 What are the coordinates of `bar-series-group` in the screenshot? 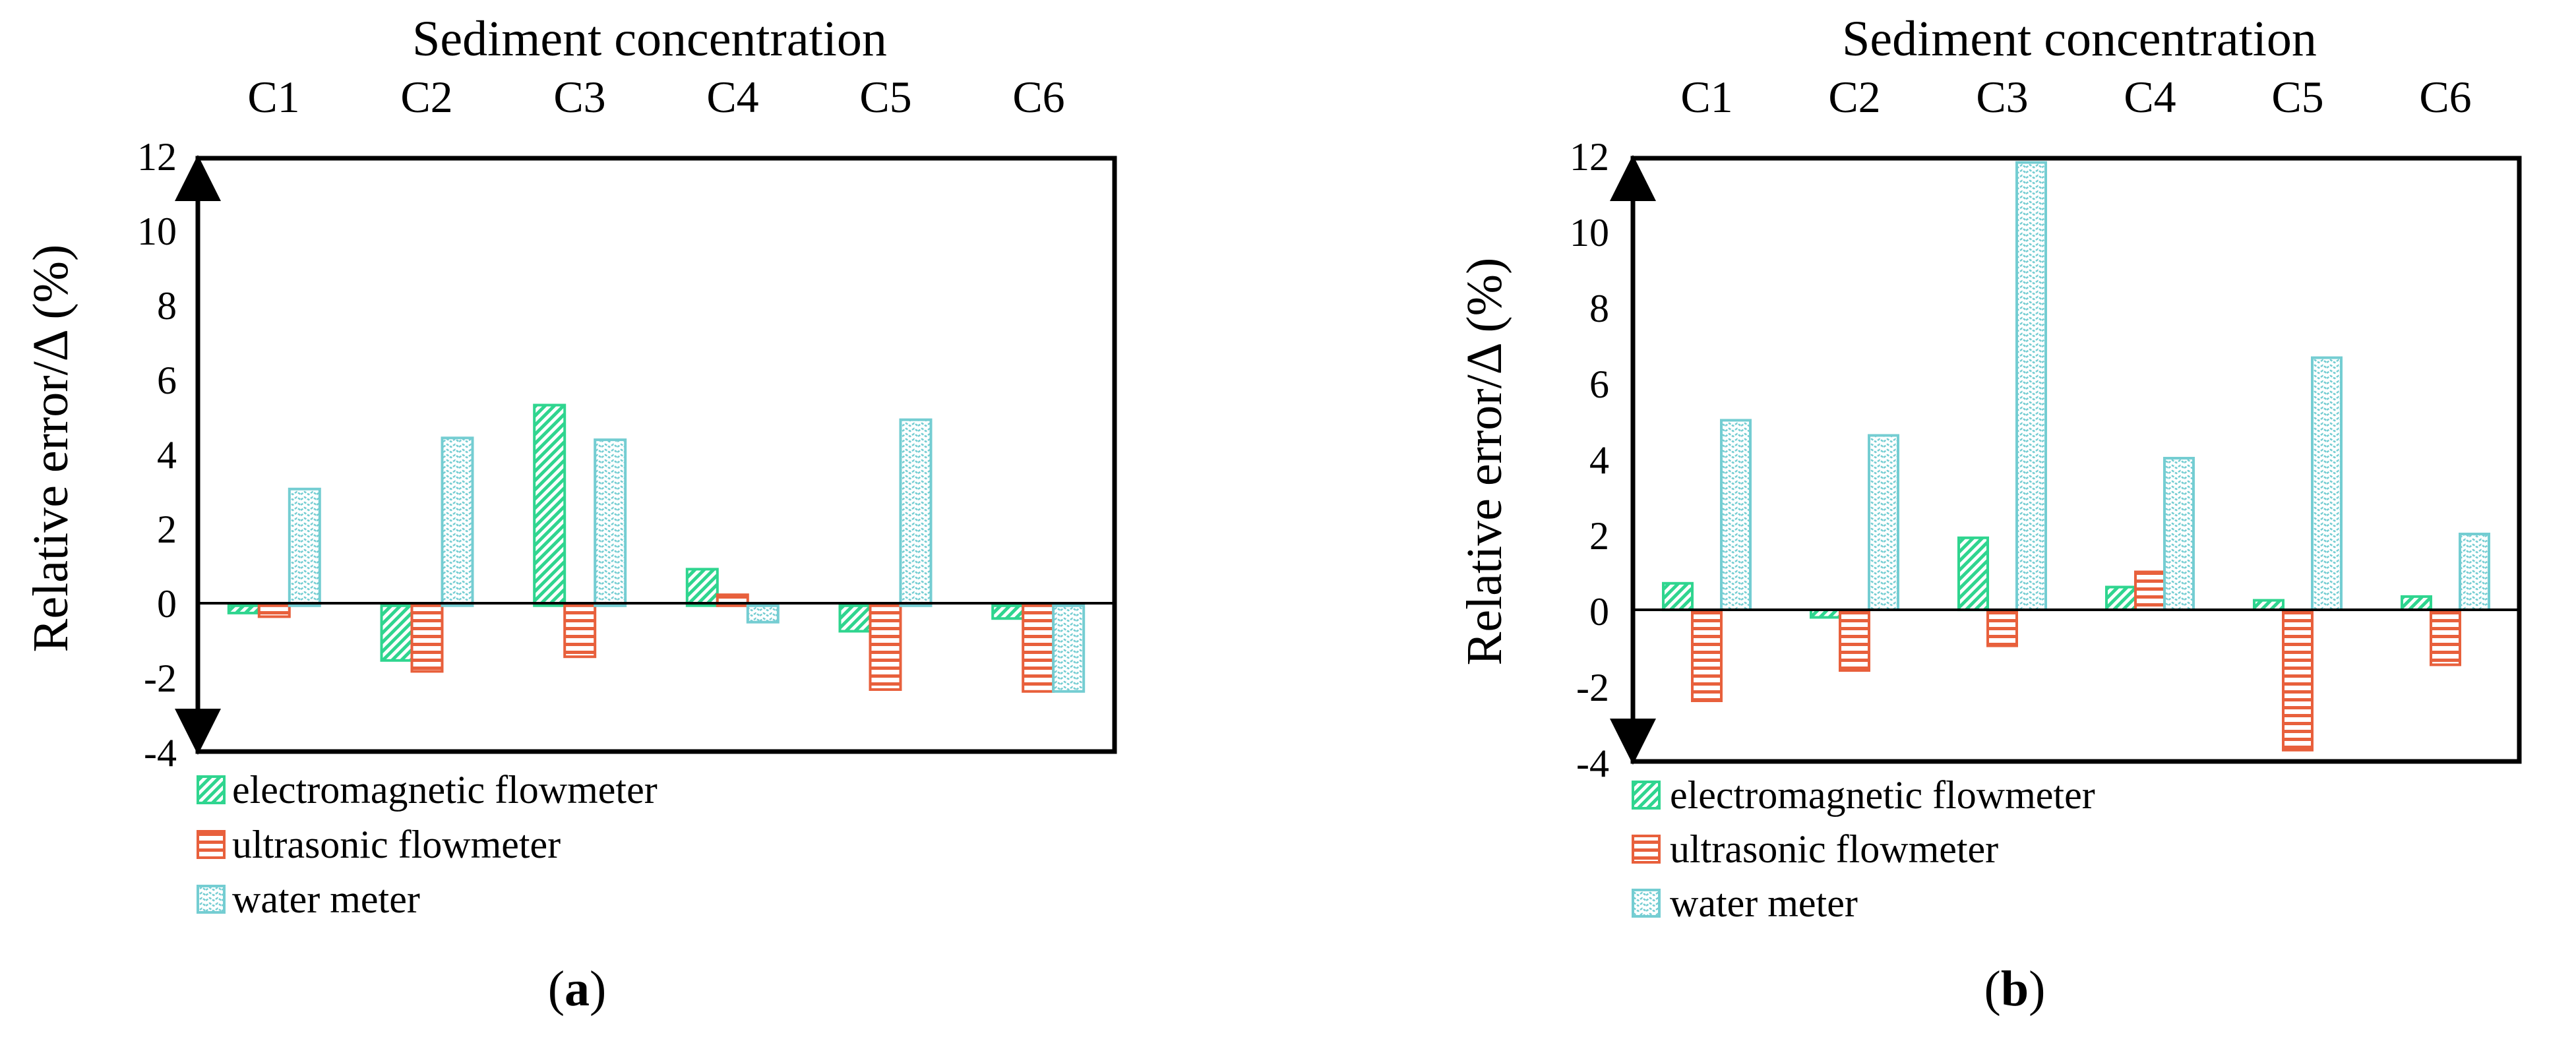 It's located at (656, 548).